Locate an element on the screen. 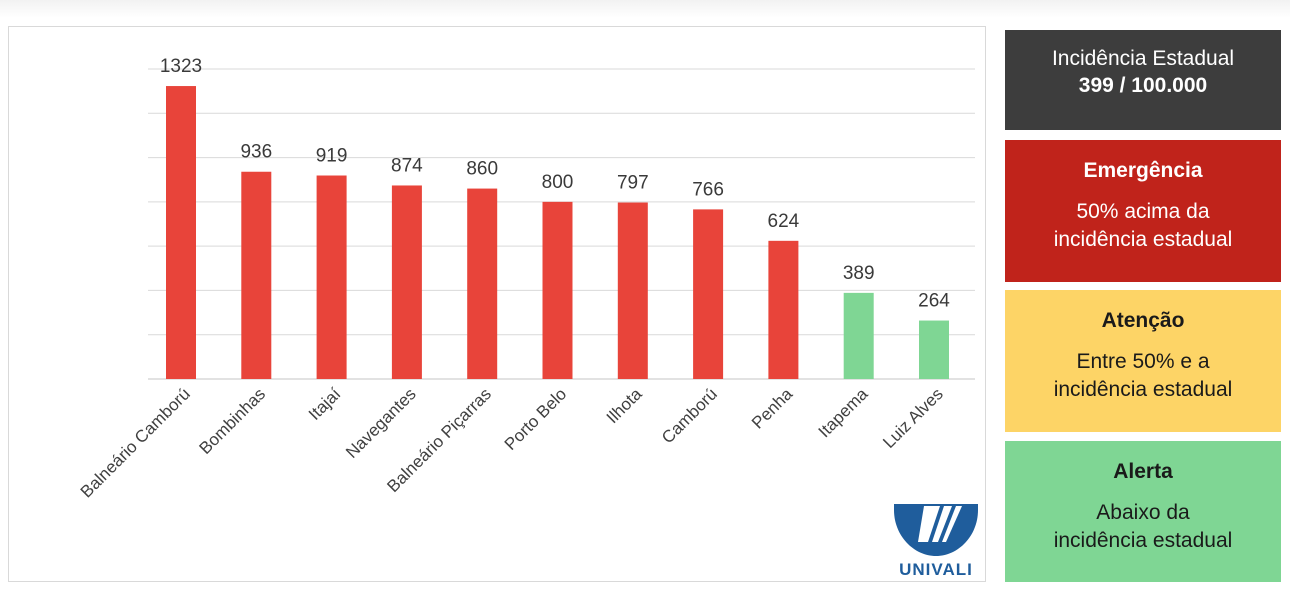 The width and height of the screenshot is (1290, 595). univali-logo-icon is located at coordinates (936, 530).